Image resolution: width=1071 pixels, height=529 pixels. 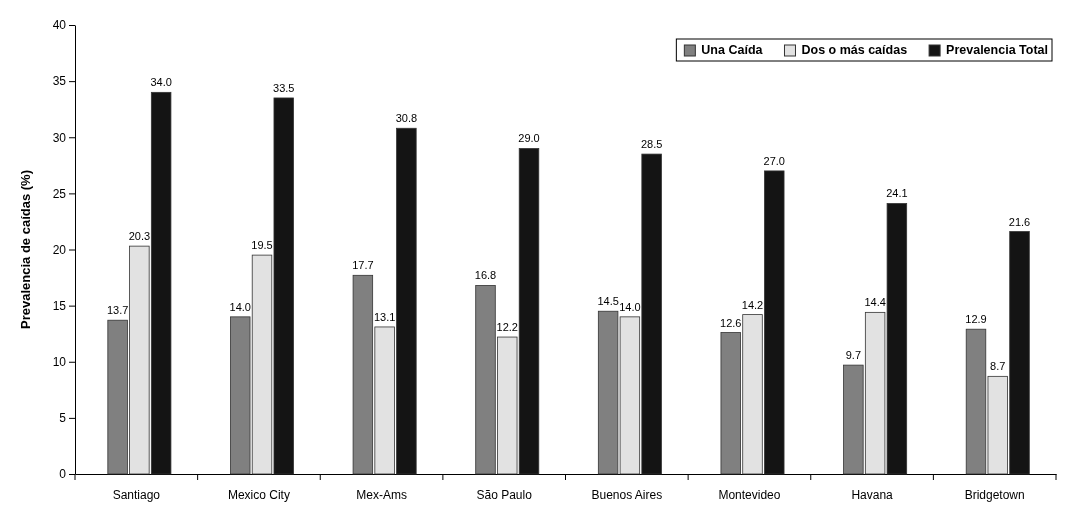 I want to click on data-label: 13.1, so click(x=384, y=316).